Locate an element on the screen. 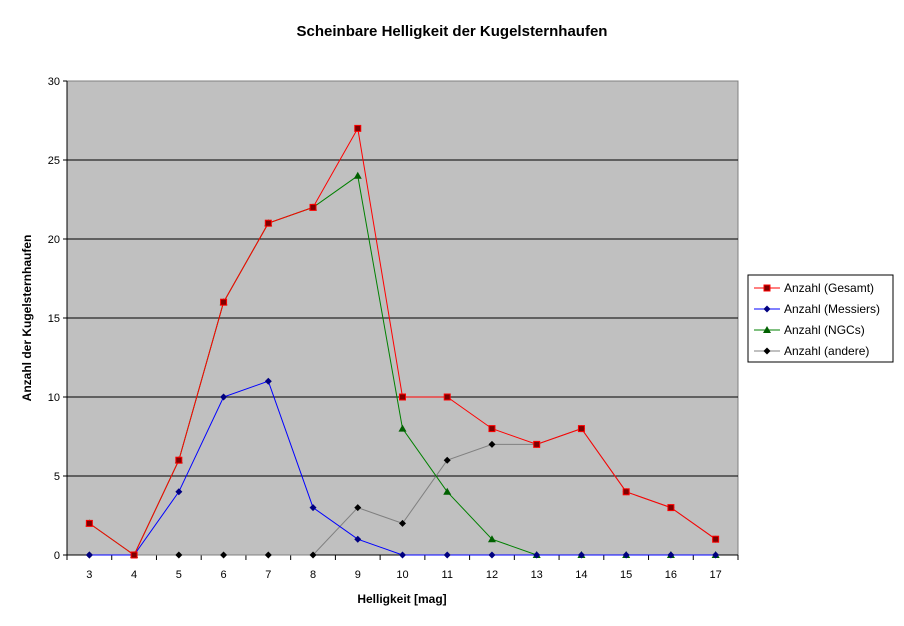 The image size is (904, 626). x-tick-label: 11 is located at coordinates (447, 575).